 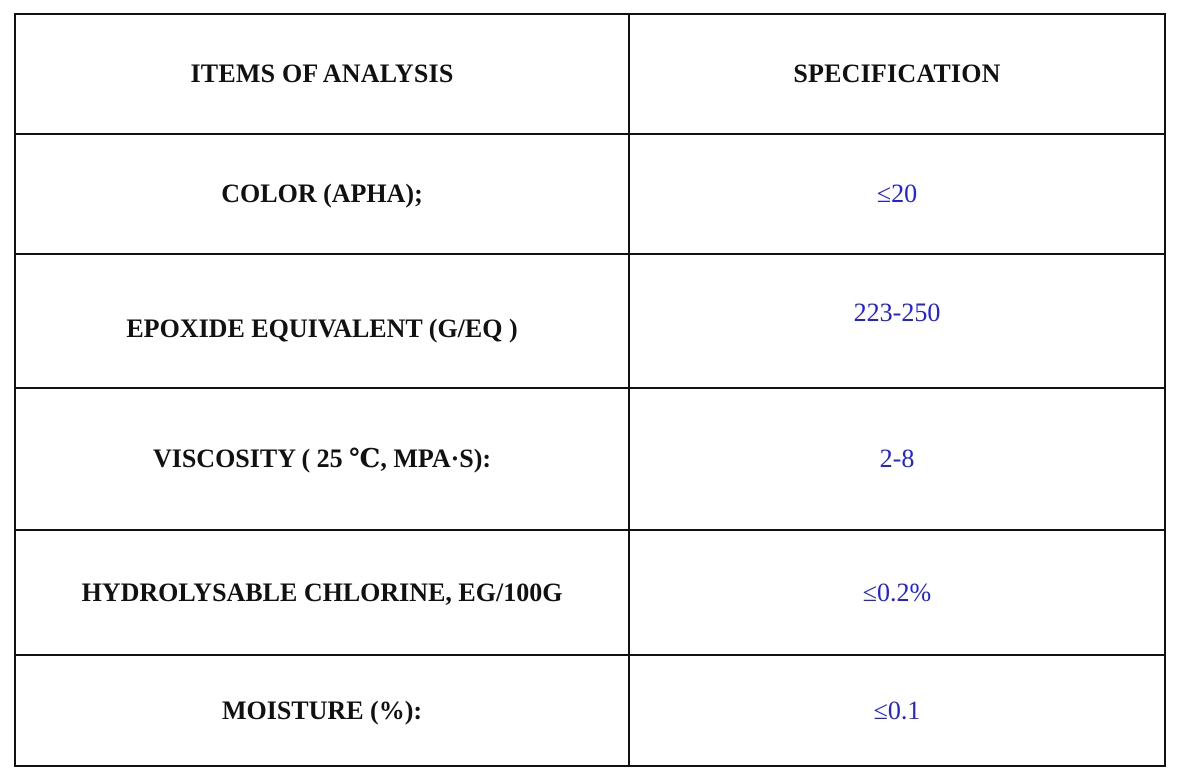 What do you see at coordinates (897, 459) in the screenshot?
I see `spec-value-cell: 2-8` at bounding box center [897, 459].